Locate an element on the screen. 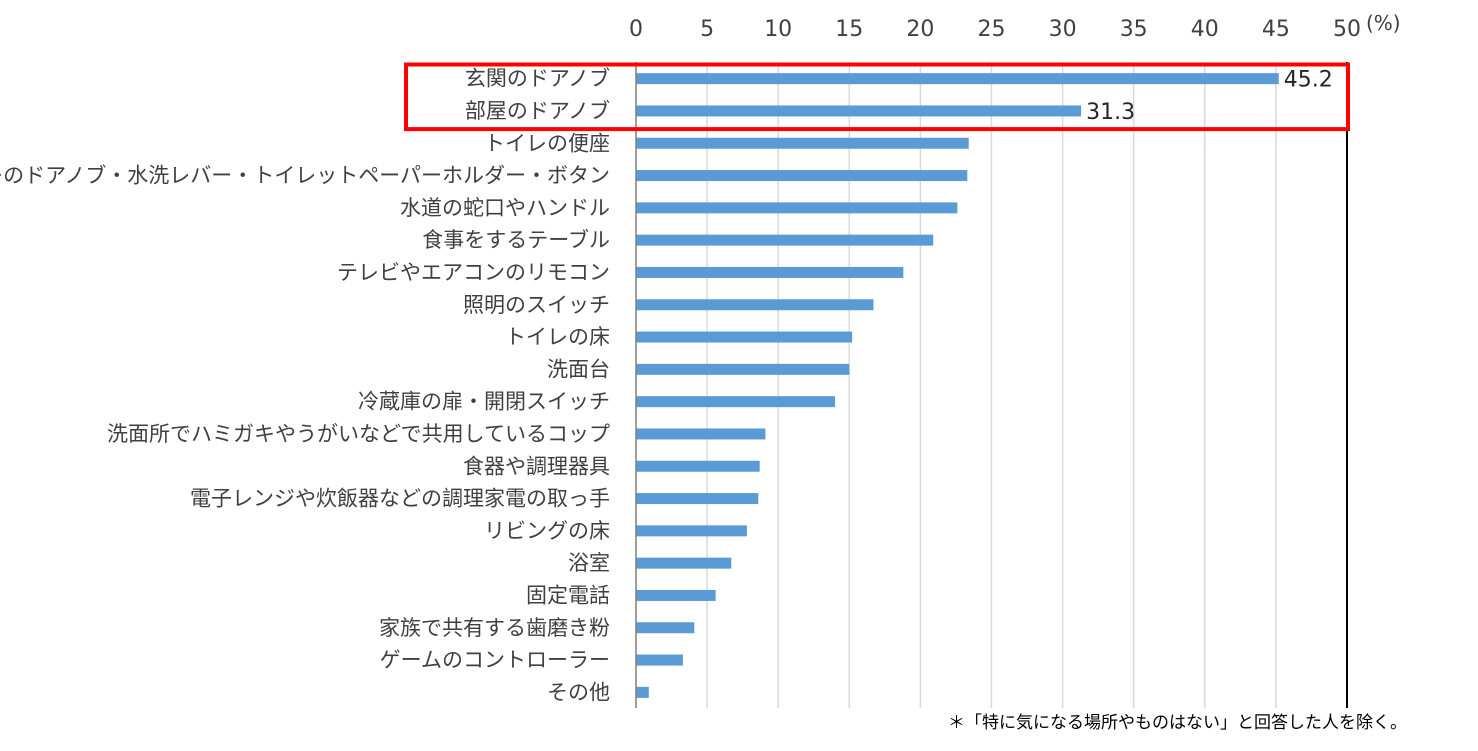  category-label: 水道の蛇口やハンドル is located at coordinates (505, 208).